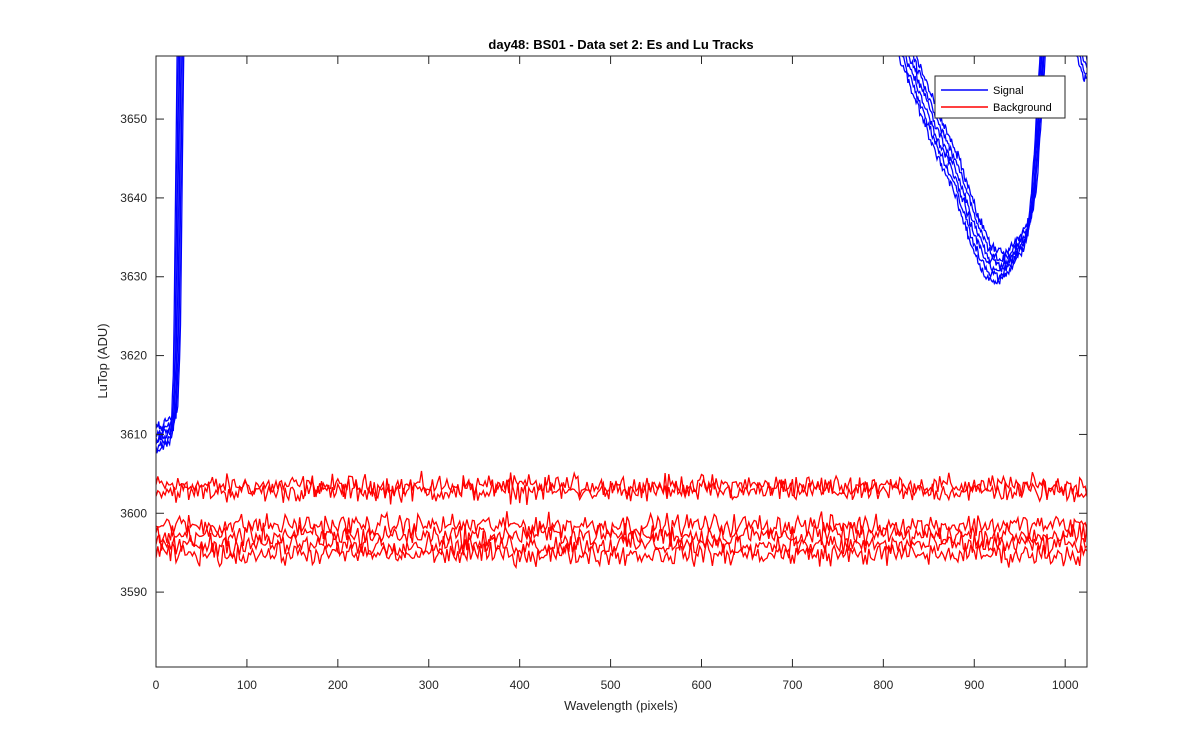  I want to click on x-tick-label: 400, so click(520, 685).